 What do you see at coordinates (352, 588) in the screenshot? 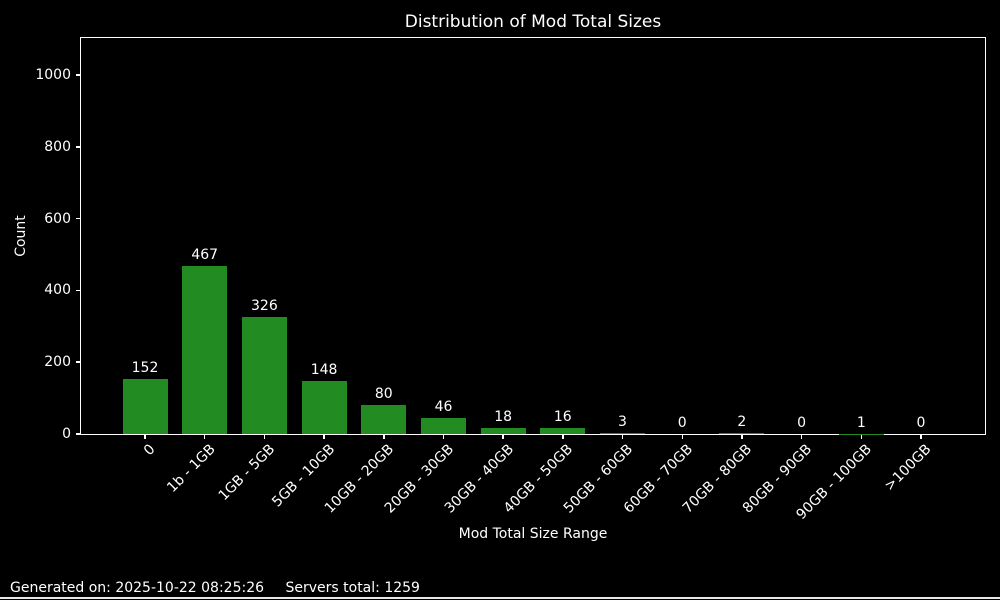
I see `servers-total: Servers total: 1259` at bounding box center [352, 588].